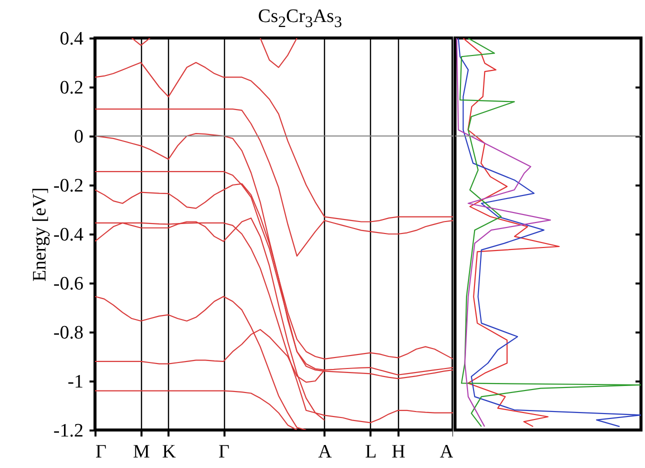 Image resolution: width=645 pixels, height=468 pixels. What do you see at coordinates (399, 452) in the screenshot?
I see `x-tick-label: H` at bounding box center [399, 452].